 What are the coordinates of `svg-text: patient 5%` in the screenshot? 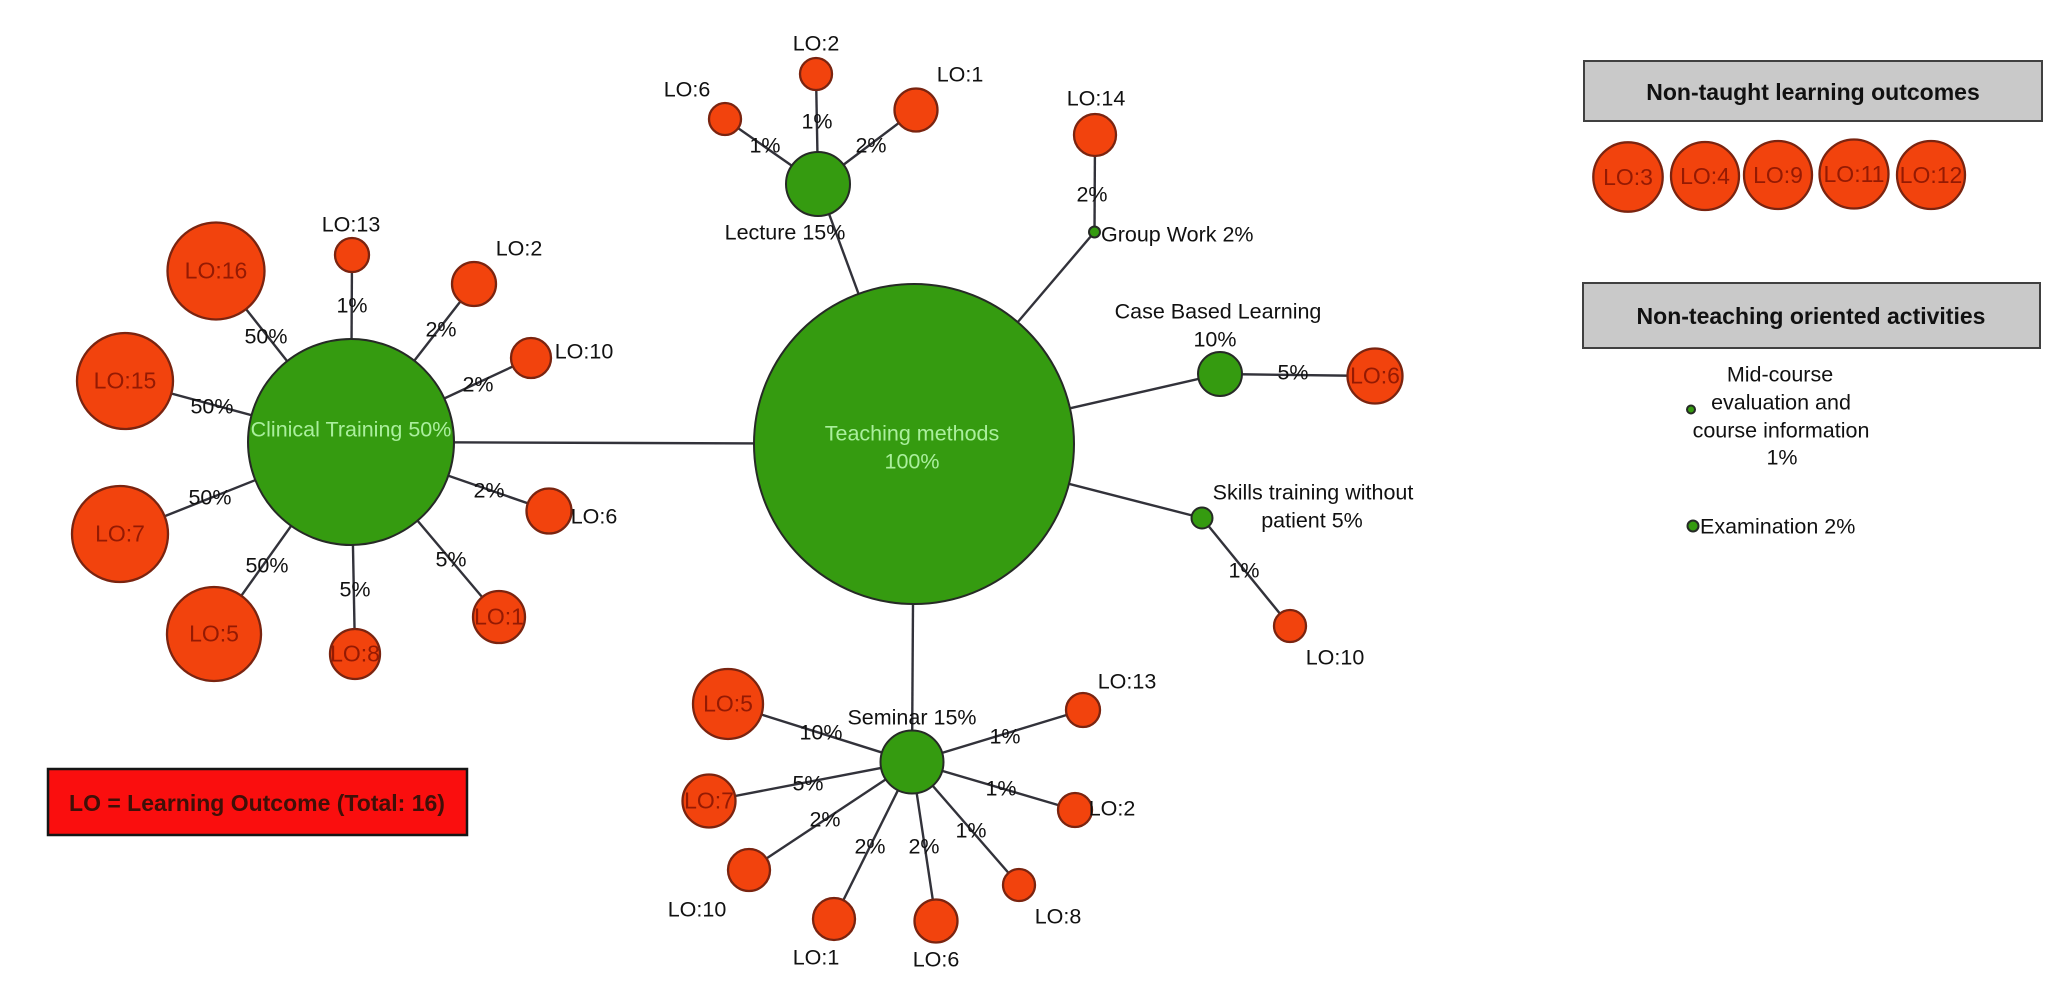 It's located at (1312, 521).